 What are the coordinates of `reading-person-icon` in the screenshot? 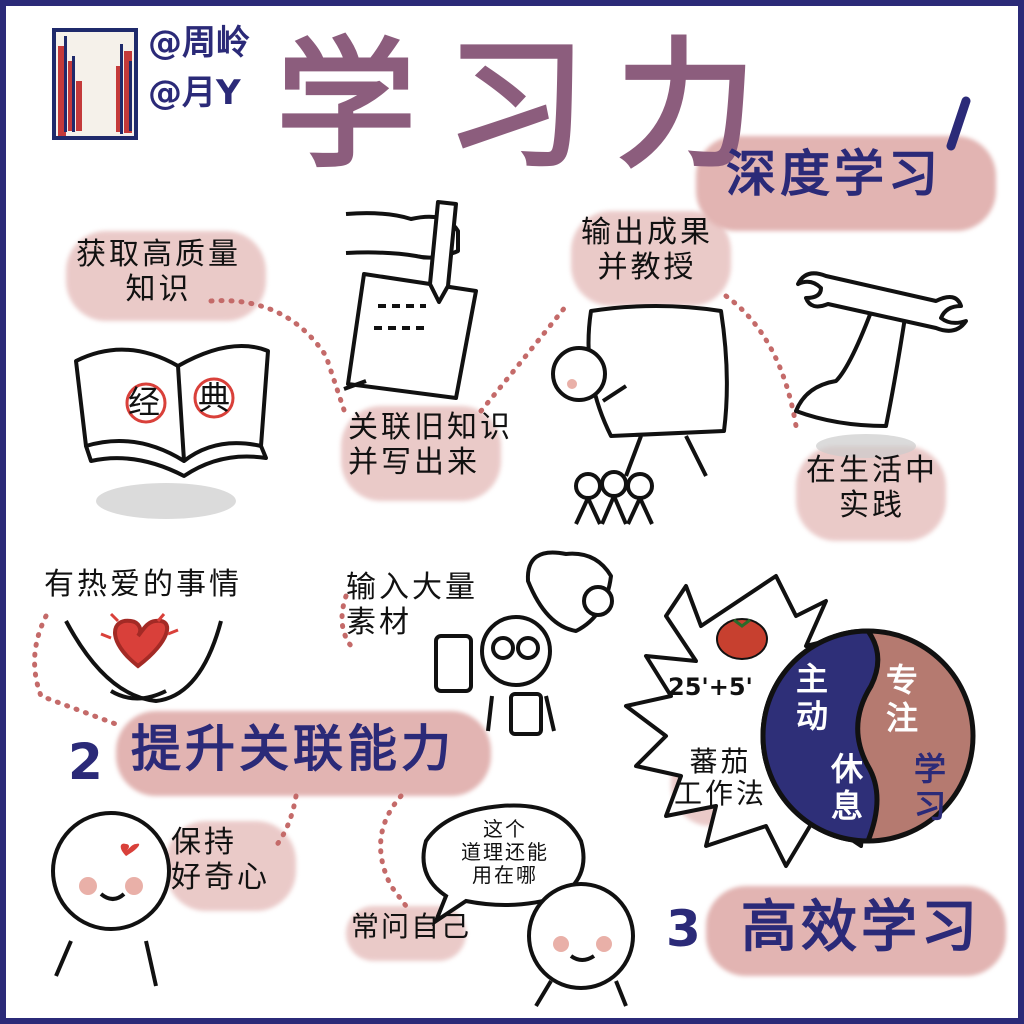 It's located at (524, 643).